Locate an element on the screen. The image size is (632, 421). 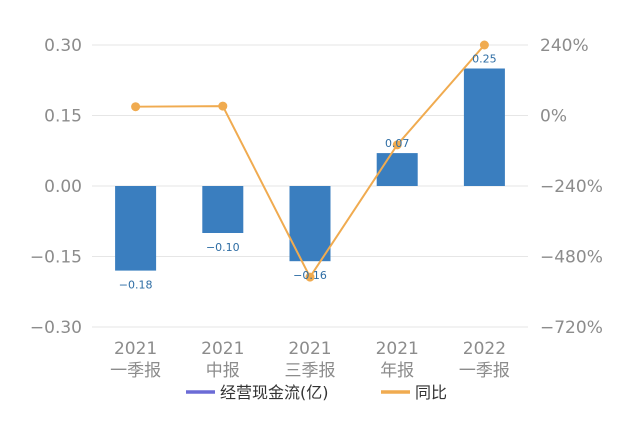
y-left-tick-label: −0.30 is located at coordinates (56, 328).